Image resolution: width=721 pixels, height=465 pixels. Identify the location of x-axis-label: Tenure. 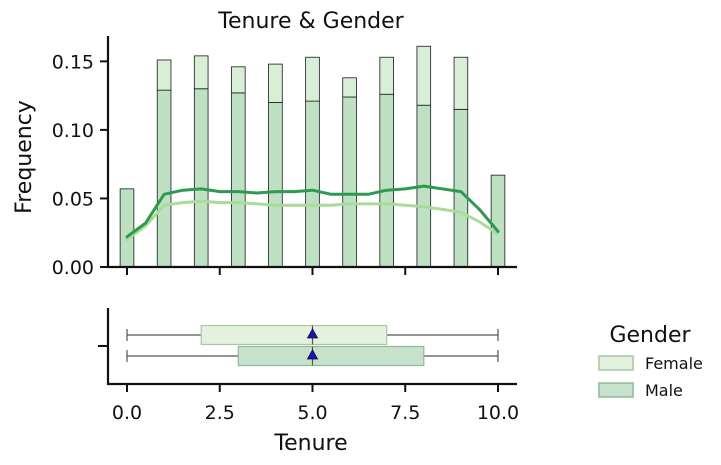
(310, 443).